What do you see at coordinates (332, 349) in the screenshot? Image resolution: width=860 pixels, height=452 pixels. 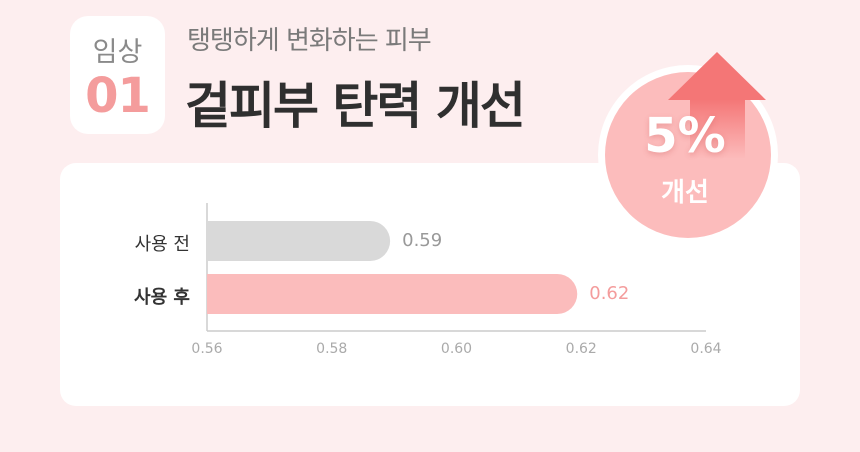 I see `x-tick-label: 0.58` at bounding box center [332, 349].